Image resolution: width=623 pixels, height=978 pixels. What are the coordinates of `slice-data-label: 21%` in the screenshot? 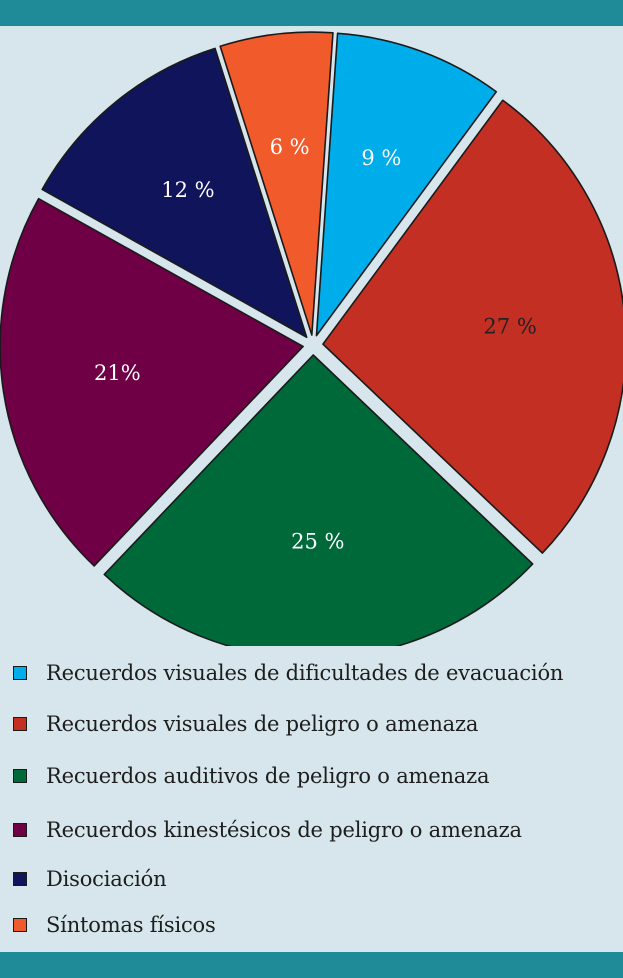 It's located at (117, 373).